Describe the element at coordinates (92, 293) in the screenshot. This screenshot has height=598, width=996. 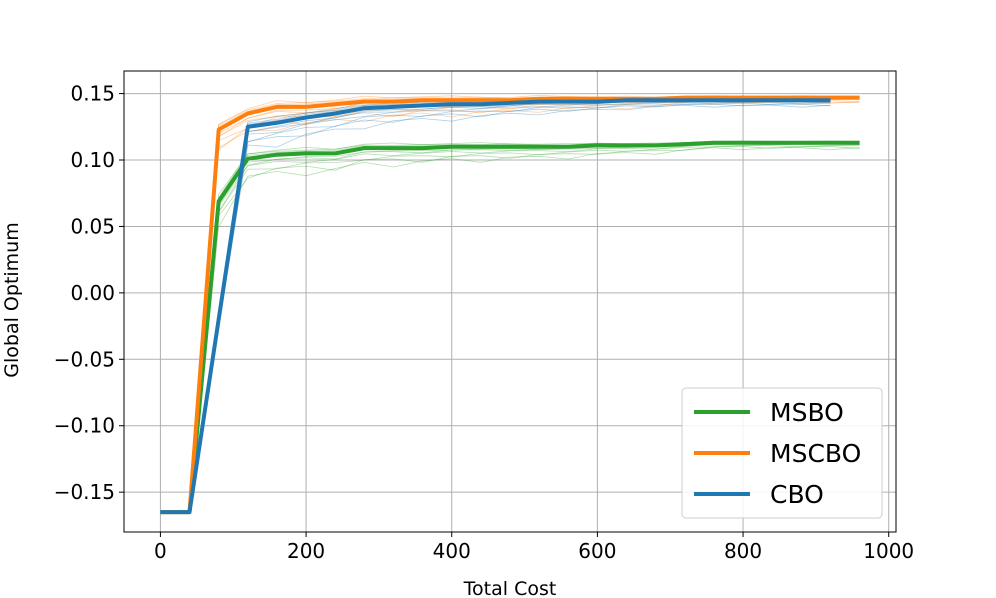
I see `y-tick-label: 0.00` at that location.